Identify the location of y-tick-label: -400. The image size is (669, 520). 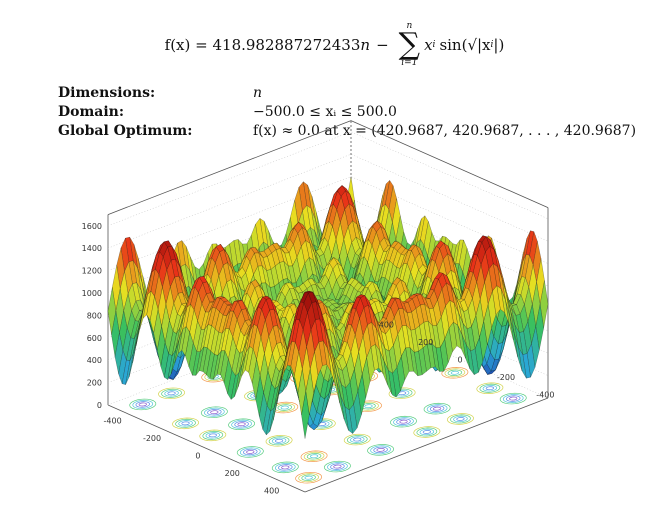
(545, 394).